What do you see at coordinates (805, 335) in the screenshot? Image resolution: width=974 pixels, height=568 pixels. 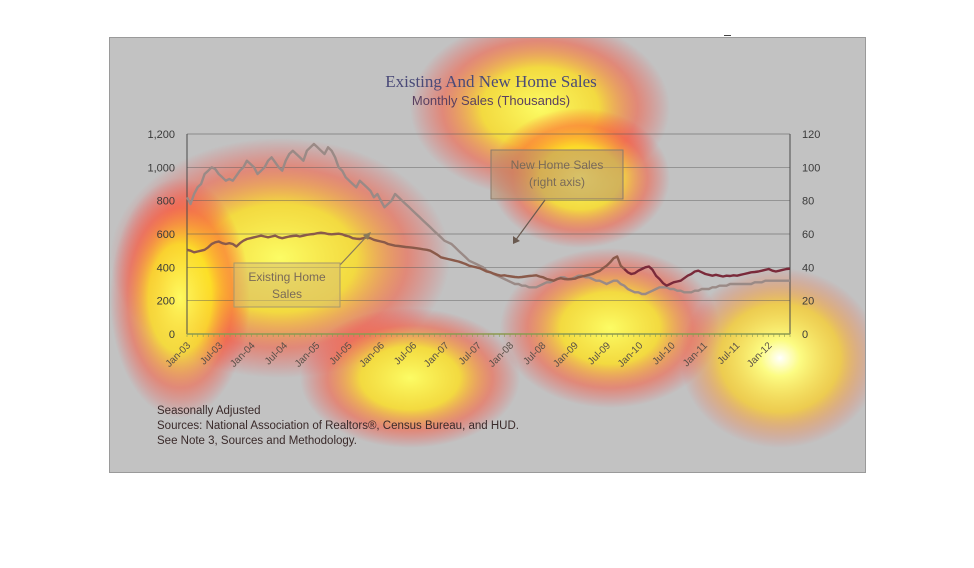 I see `right-tick-label: 0` at bounding box center [805, 335].